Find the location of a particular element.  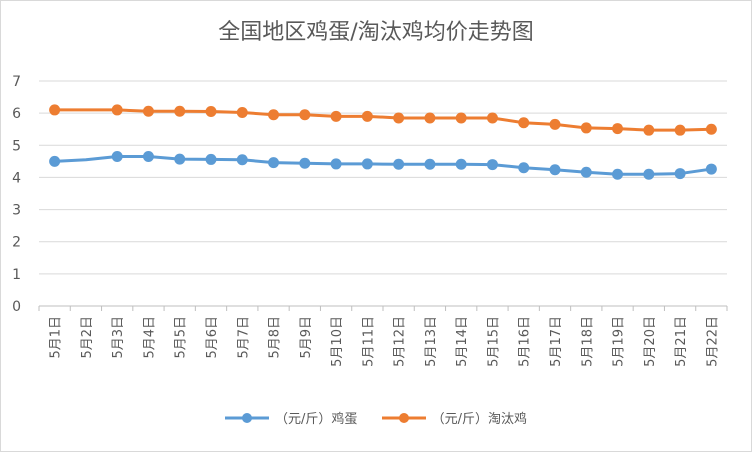

chart-title: 全国地区鸡蛋/淘汰鸡均价走势图 is located at coordinates (376, 32).